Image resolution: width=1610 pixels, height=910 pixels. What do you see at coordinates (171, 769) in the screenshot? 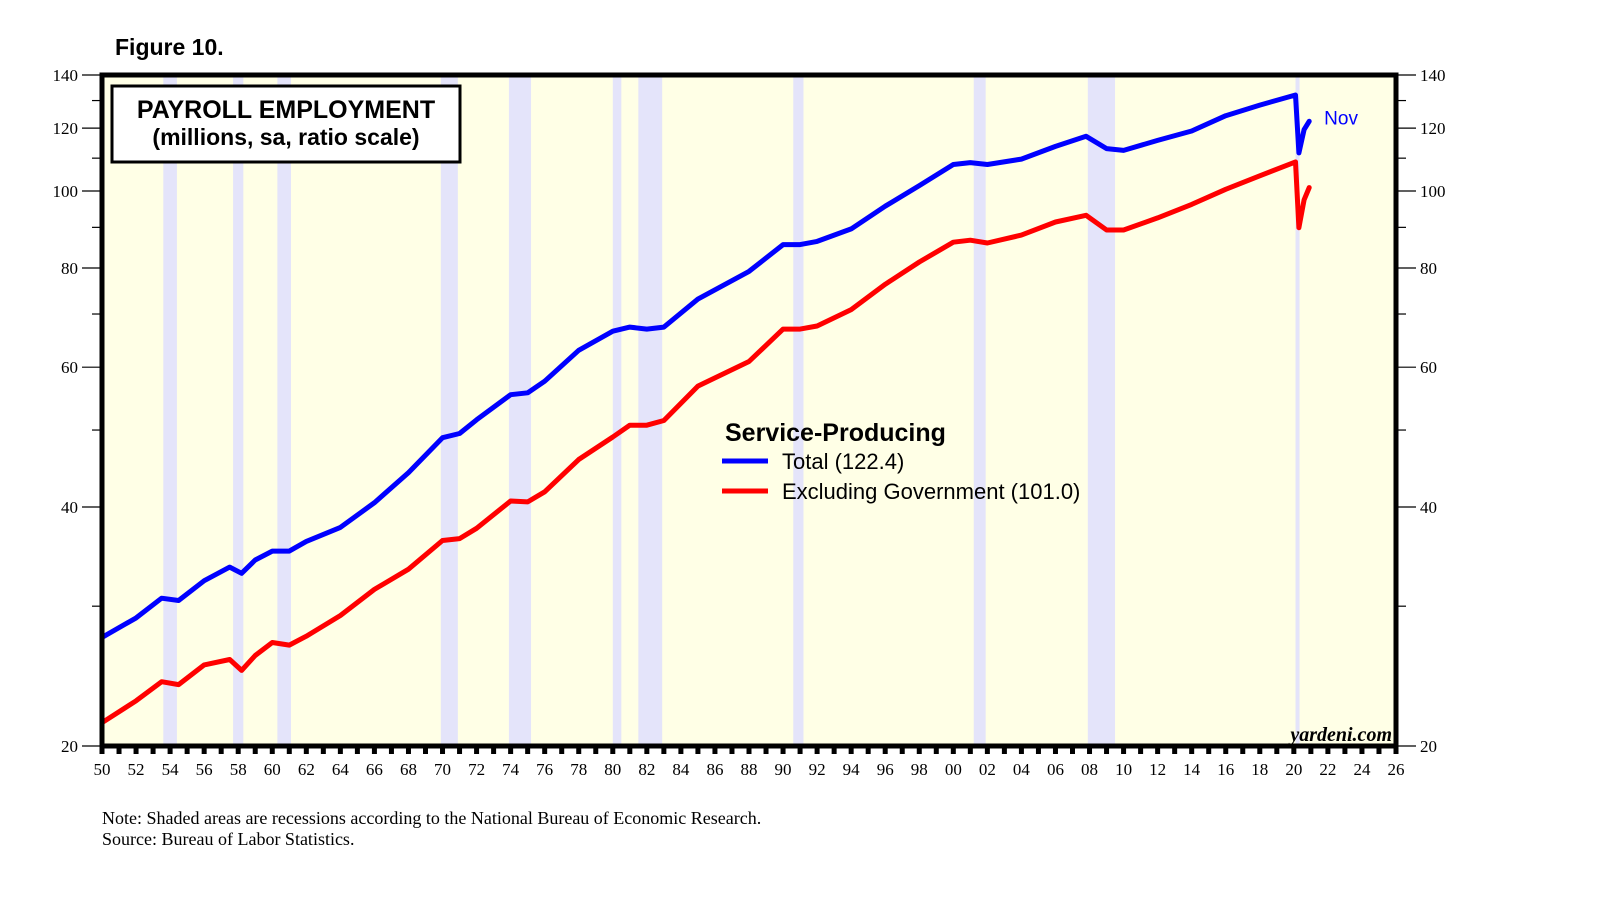
I see `x-tick-label: 54` at bounding box center [171, 769].